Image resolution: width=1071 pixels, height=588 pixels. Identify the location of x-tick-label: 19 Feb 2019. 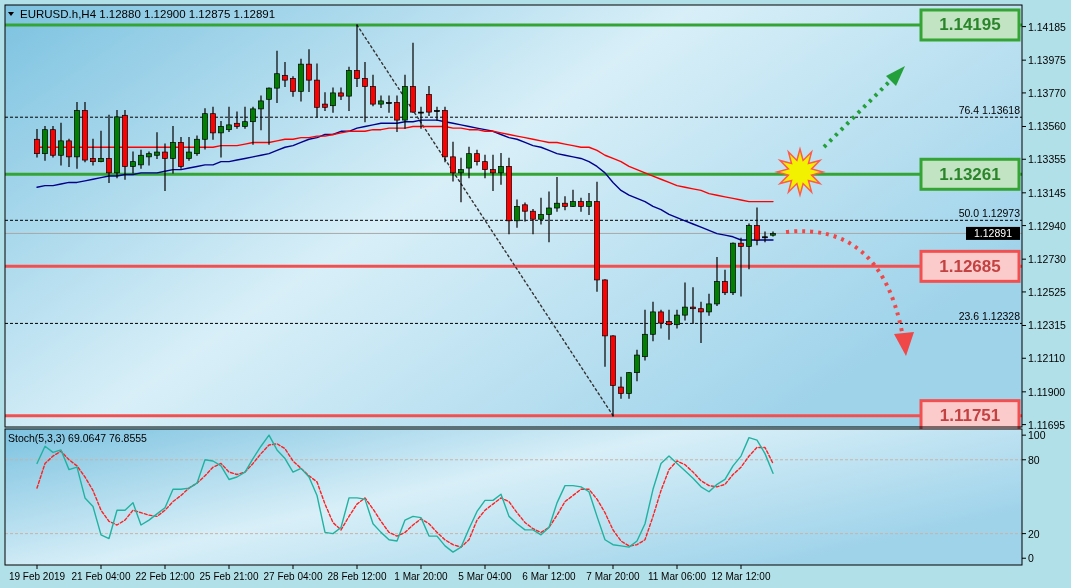
(37, 576).